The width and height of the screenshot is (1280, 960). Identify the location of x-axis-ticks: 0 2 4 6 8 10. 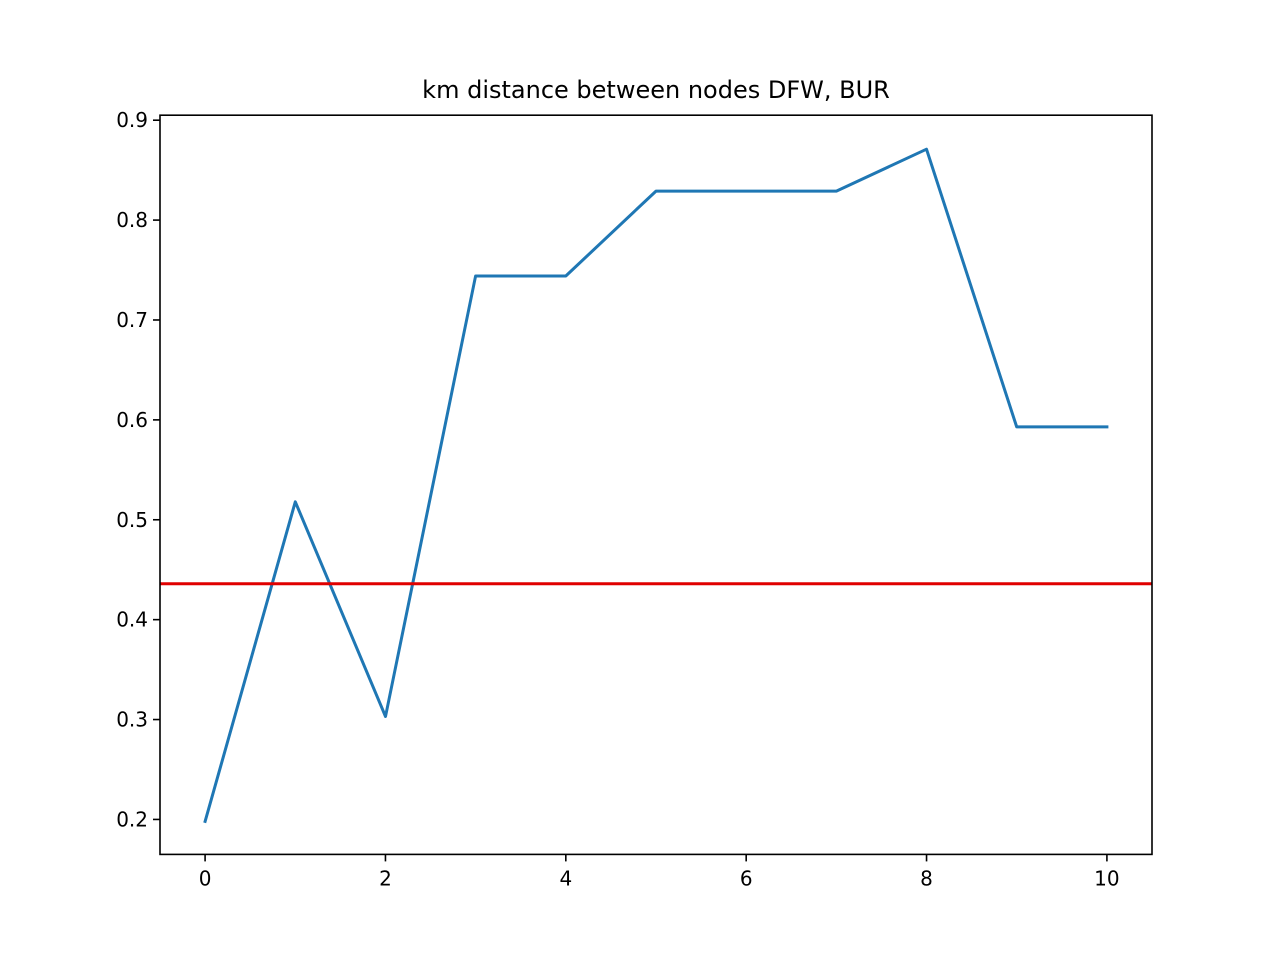
(659, 872).